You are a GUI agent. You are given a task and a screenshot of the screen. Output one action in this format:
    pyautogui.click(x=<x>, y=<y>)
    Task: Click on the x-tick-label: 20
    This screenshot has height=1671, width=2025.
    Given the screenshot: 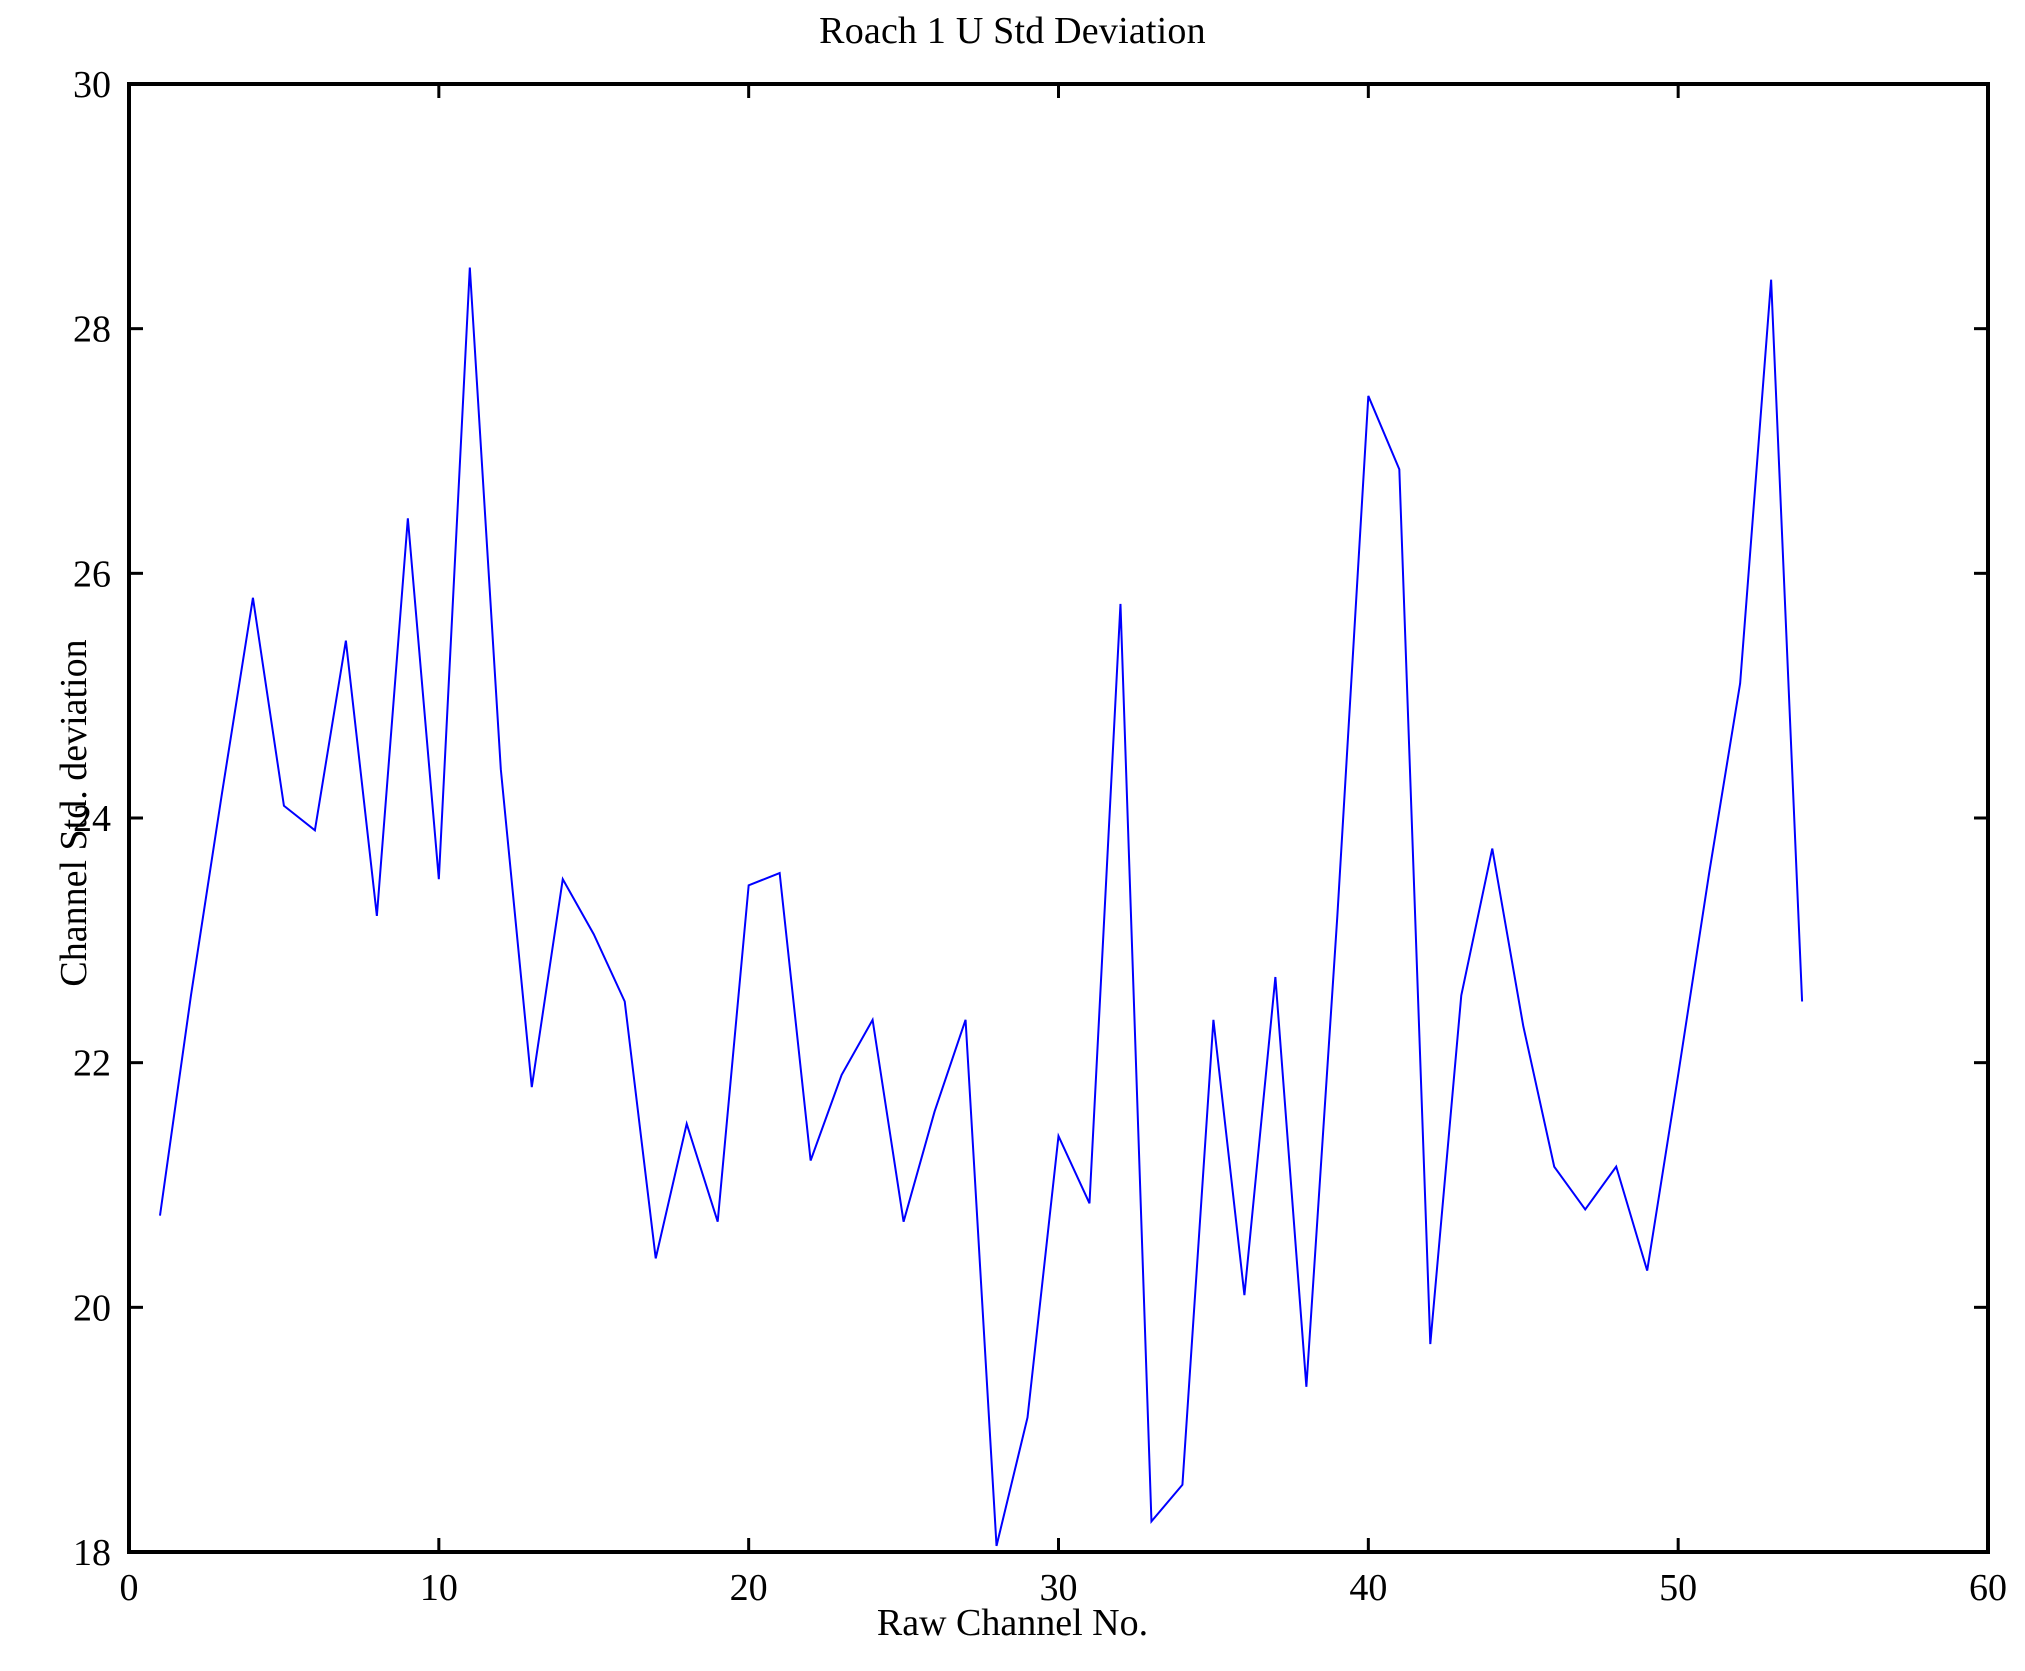 What is the action you would take?
    pyautogui.click(x=749, y=1588)
    